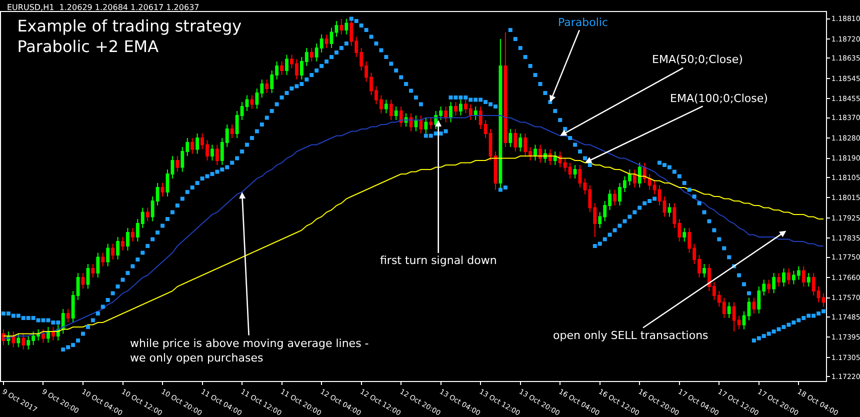 Image resolution: width=860 pixels, height=417 pixels. What do you see at coordinates (249, 350) in the screenshot?
I see `annotation: while price is above moving average lines - we only open purchases` at bounding box center [249, 350].